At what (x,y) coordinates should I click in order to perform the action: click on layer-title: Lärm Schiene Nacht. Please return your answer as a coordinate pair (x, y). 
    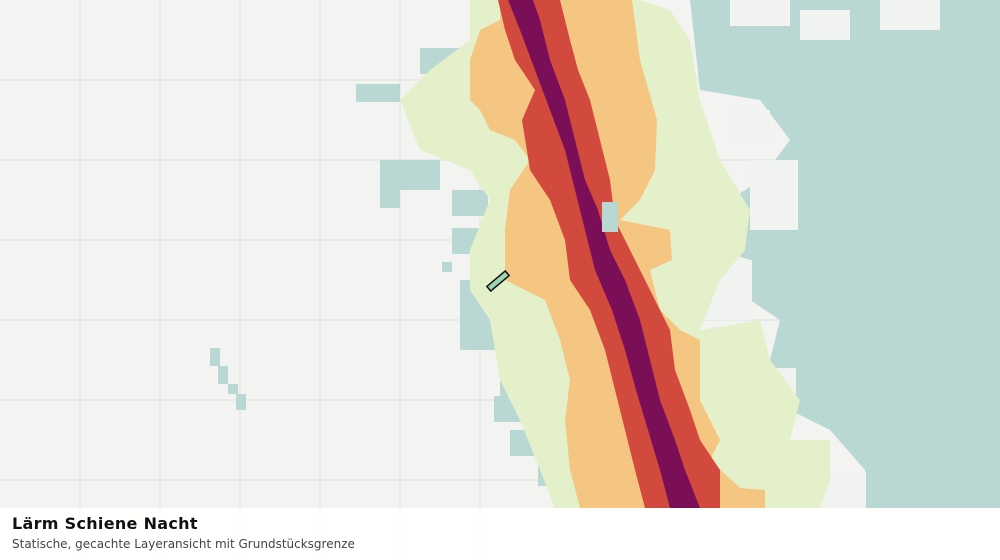
    Looking at the image, I should click on (105, 523).